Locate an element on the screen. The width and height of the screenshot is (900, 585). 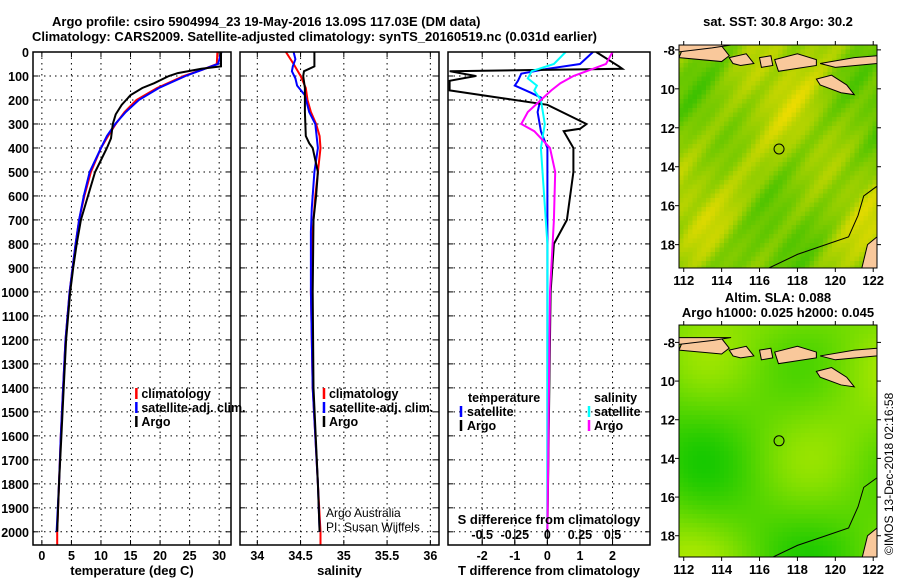
x-tick-label: -1 is located at coordinates (514, 556).